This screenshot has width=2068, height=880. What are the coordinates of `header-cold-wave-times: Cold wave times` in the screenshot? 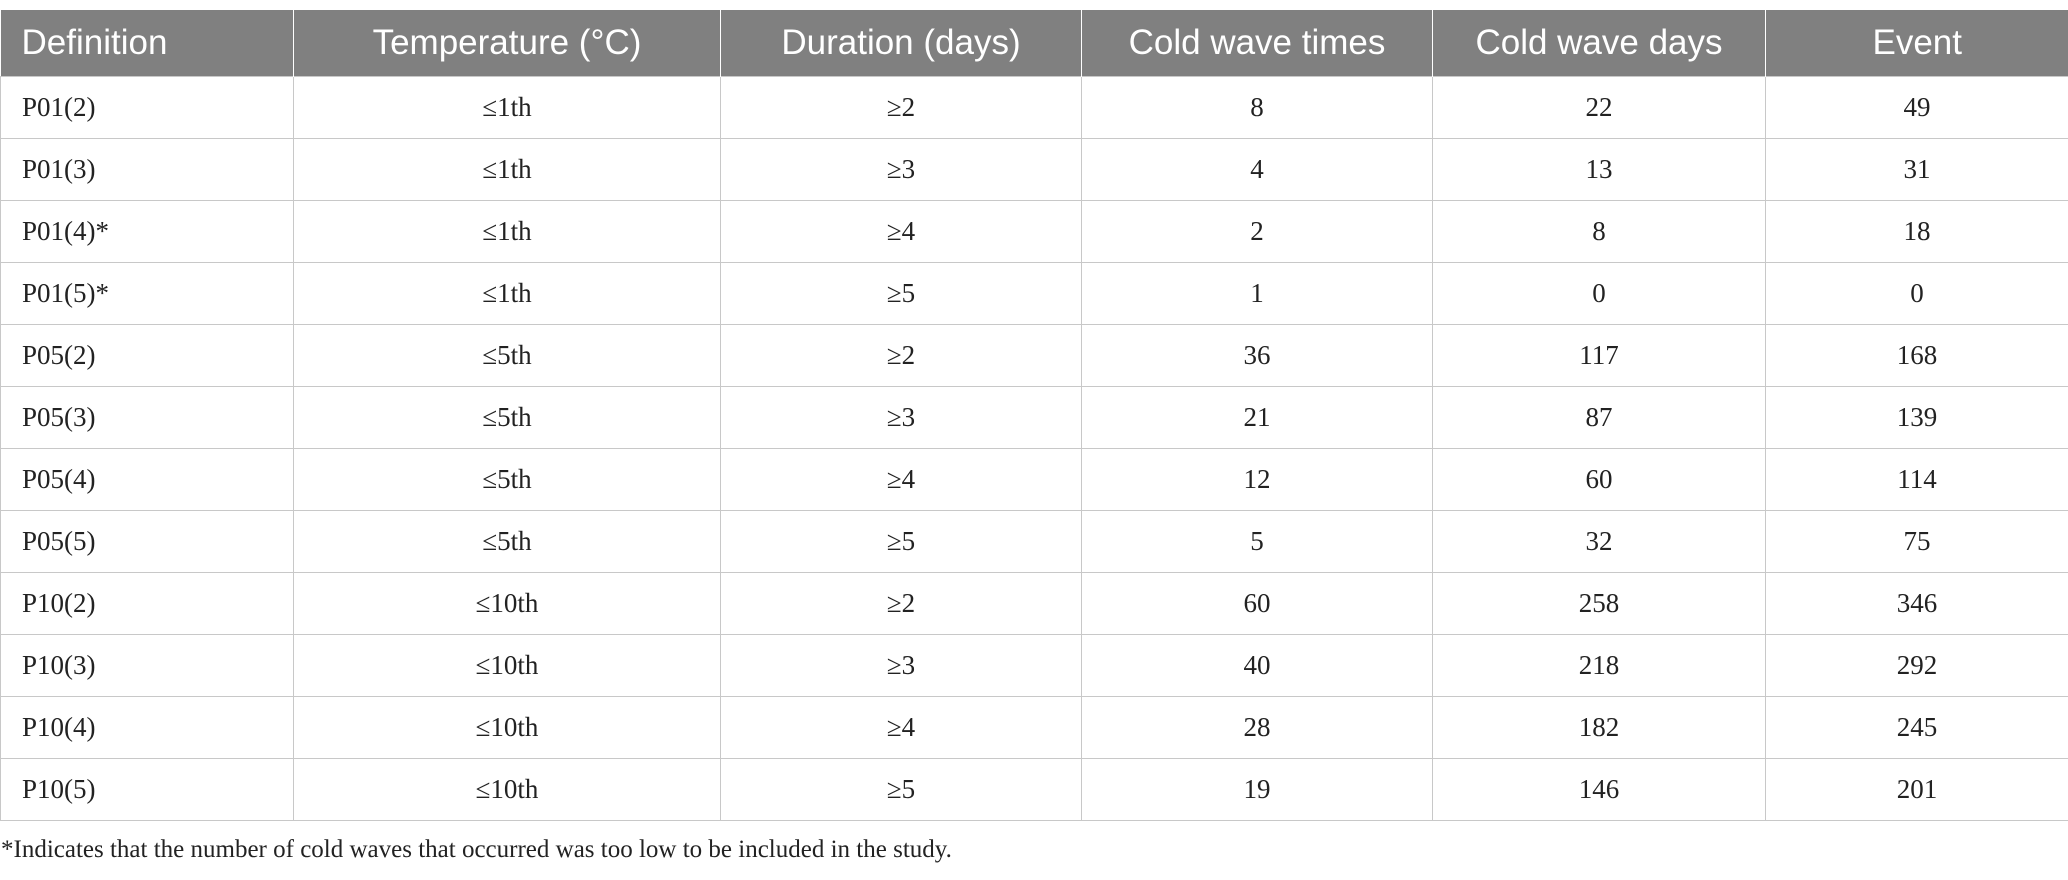 It's located at (1257, 43).